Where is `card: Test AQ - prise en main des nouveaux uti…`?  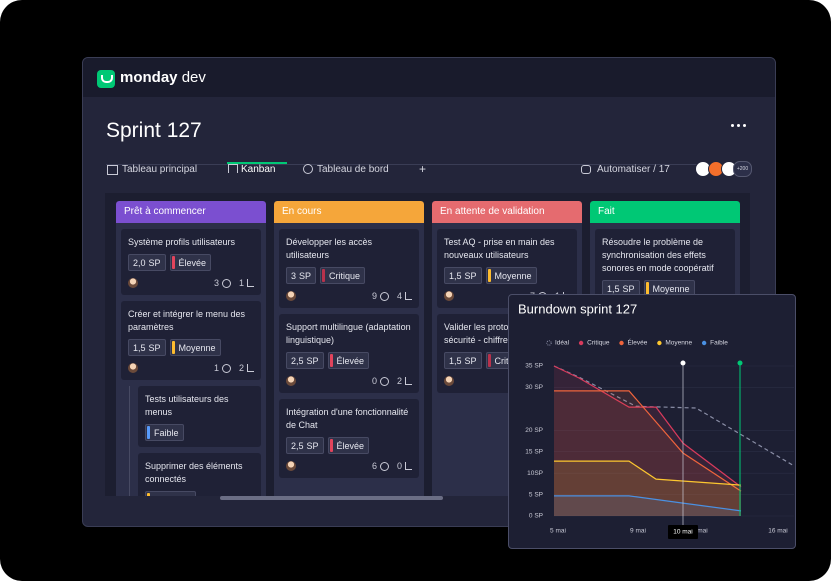 card: Test AQ - prise en main des nouveaux uti… is located at coordinates (507, 268).